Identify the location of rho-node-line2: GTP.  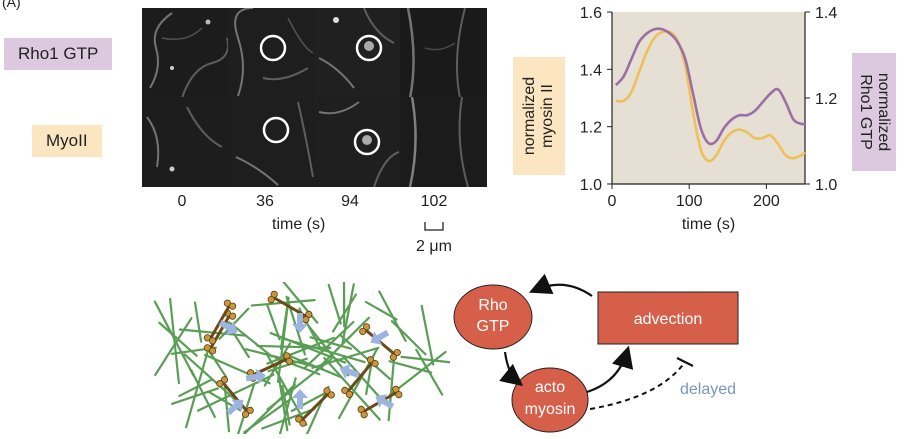
(493, 326).